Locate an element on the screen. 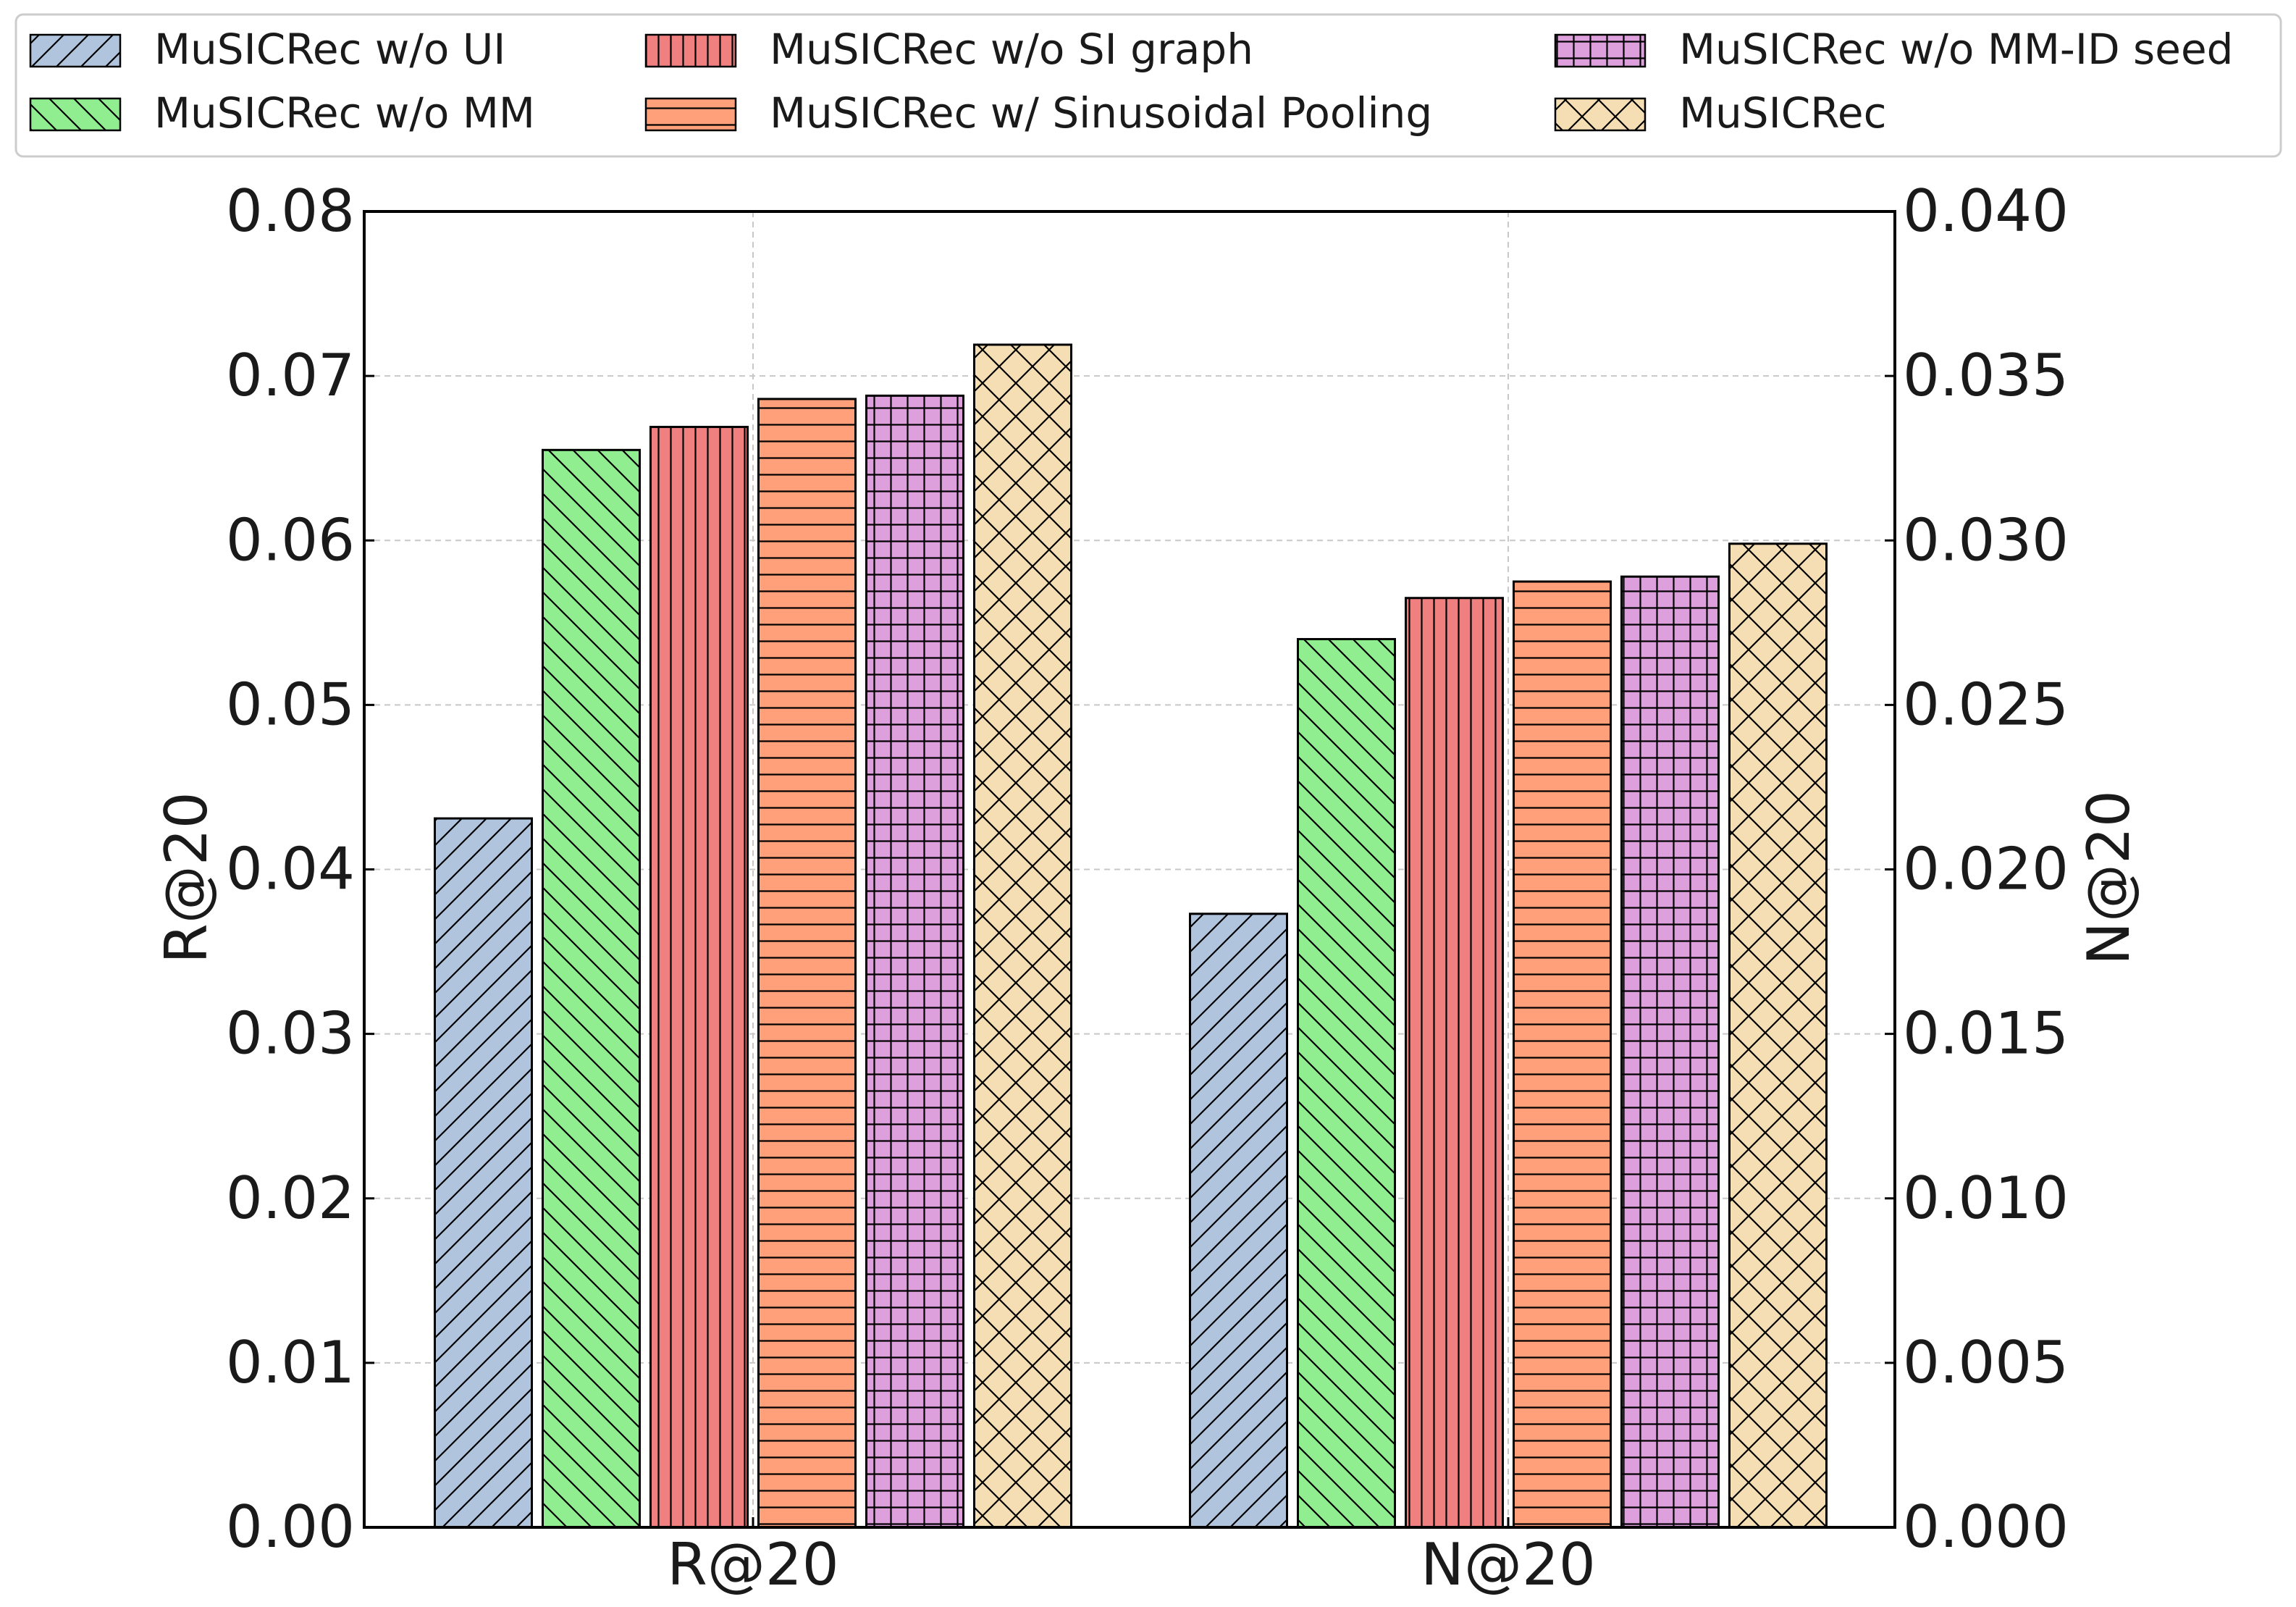 The height and width of the screenshot is (1607, 2296). legend-entry: MuSICRec is located at coordinates (1721, 113).